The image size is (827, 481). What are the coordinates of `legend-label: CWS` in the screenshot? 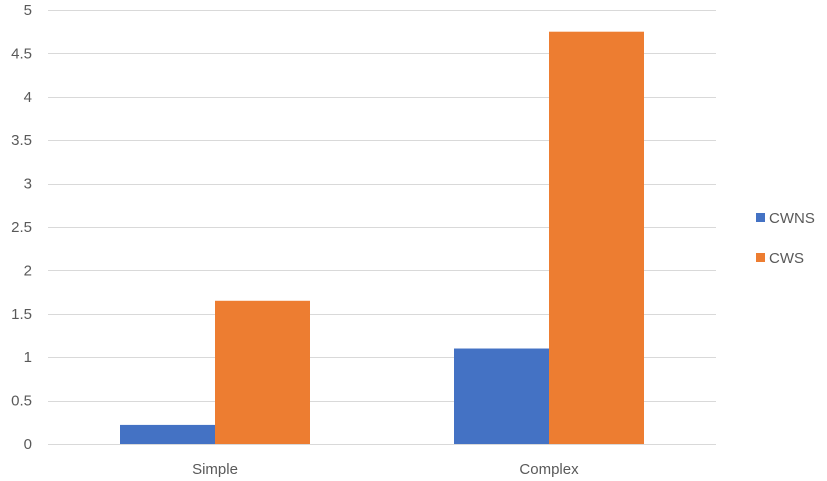 It's located at (786, 258).